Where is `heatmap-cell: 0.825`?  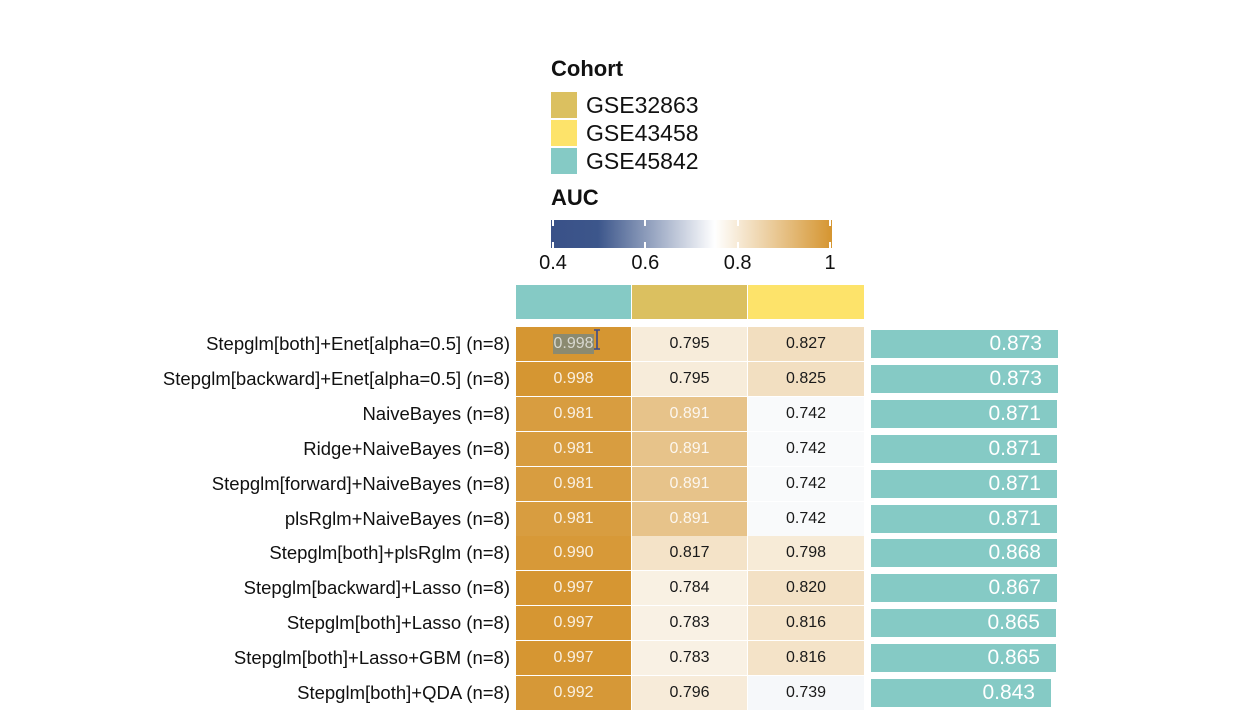
heatmap-cell: 0.825 is located at coordinates (806, 379).